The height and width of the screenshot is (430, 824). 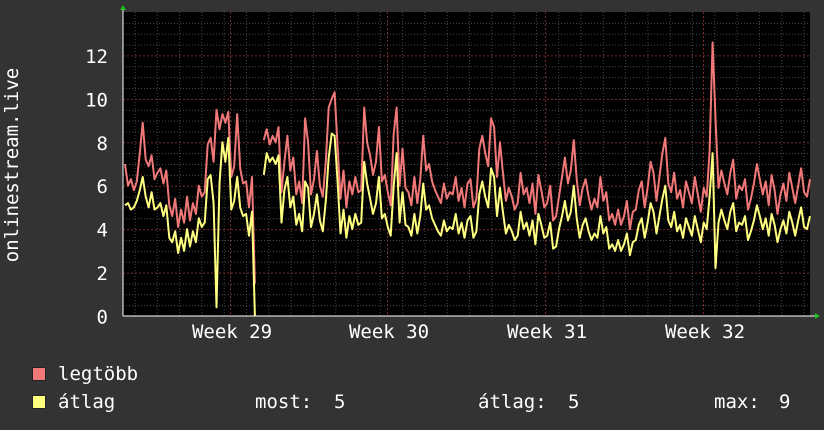 What do you see at coordinates (389, 332) in the screenshot?
I see `x-tick-label: Week 30` at bounding box center [389, 332].